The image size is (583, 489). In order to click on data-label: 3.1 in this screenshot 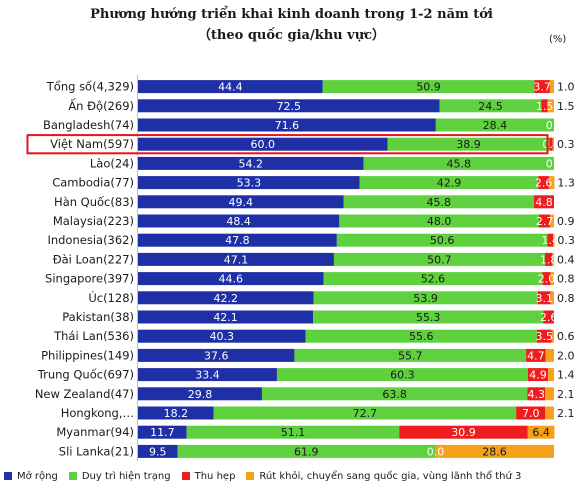, I will do `click(544, 298)`.